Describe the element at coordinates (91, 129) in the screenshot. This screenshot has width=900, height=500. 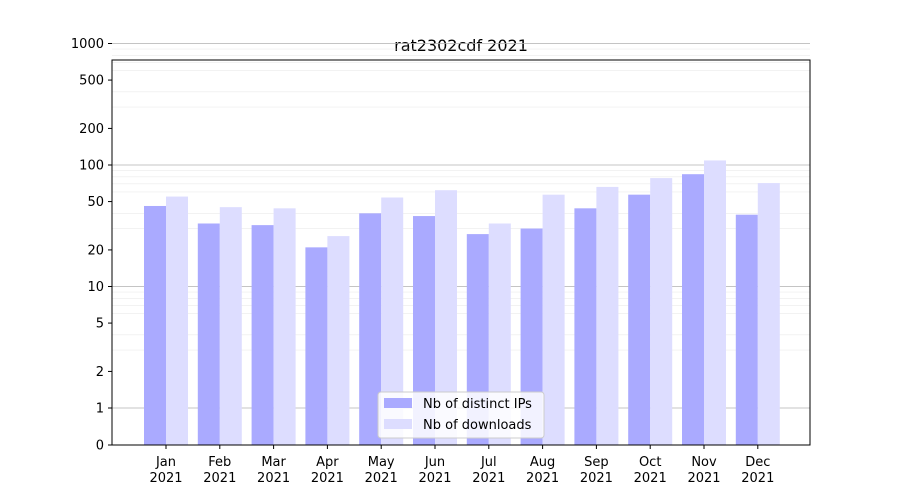
I see `y-tick-label: 200` at that location.